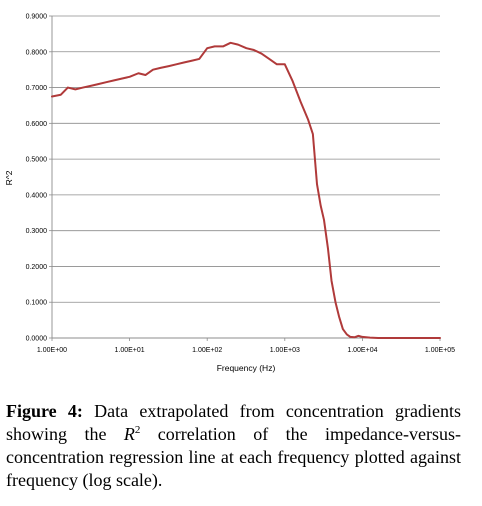 The width and height of the screenshot is (482, 506). I want to click on y-tick-label: 0.2000, so click(37, 267).